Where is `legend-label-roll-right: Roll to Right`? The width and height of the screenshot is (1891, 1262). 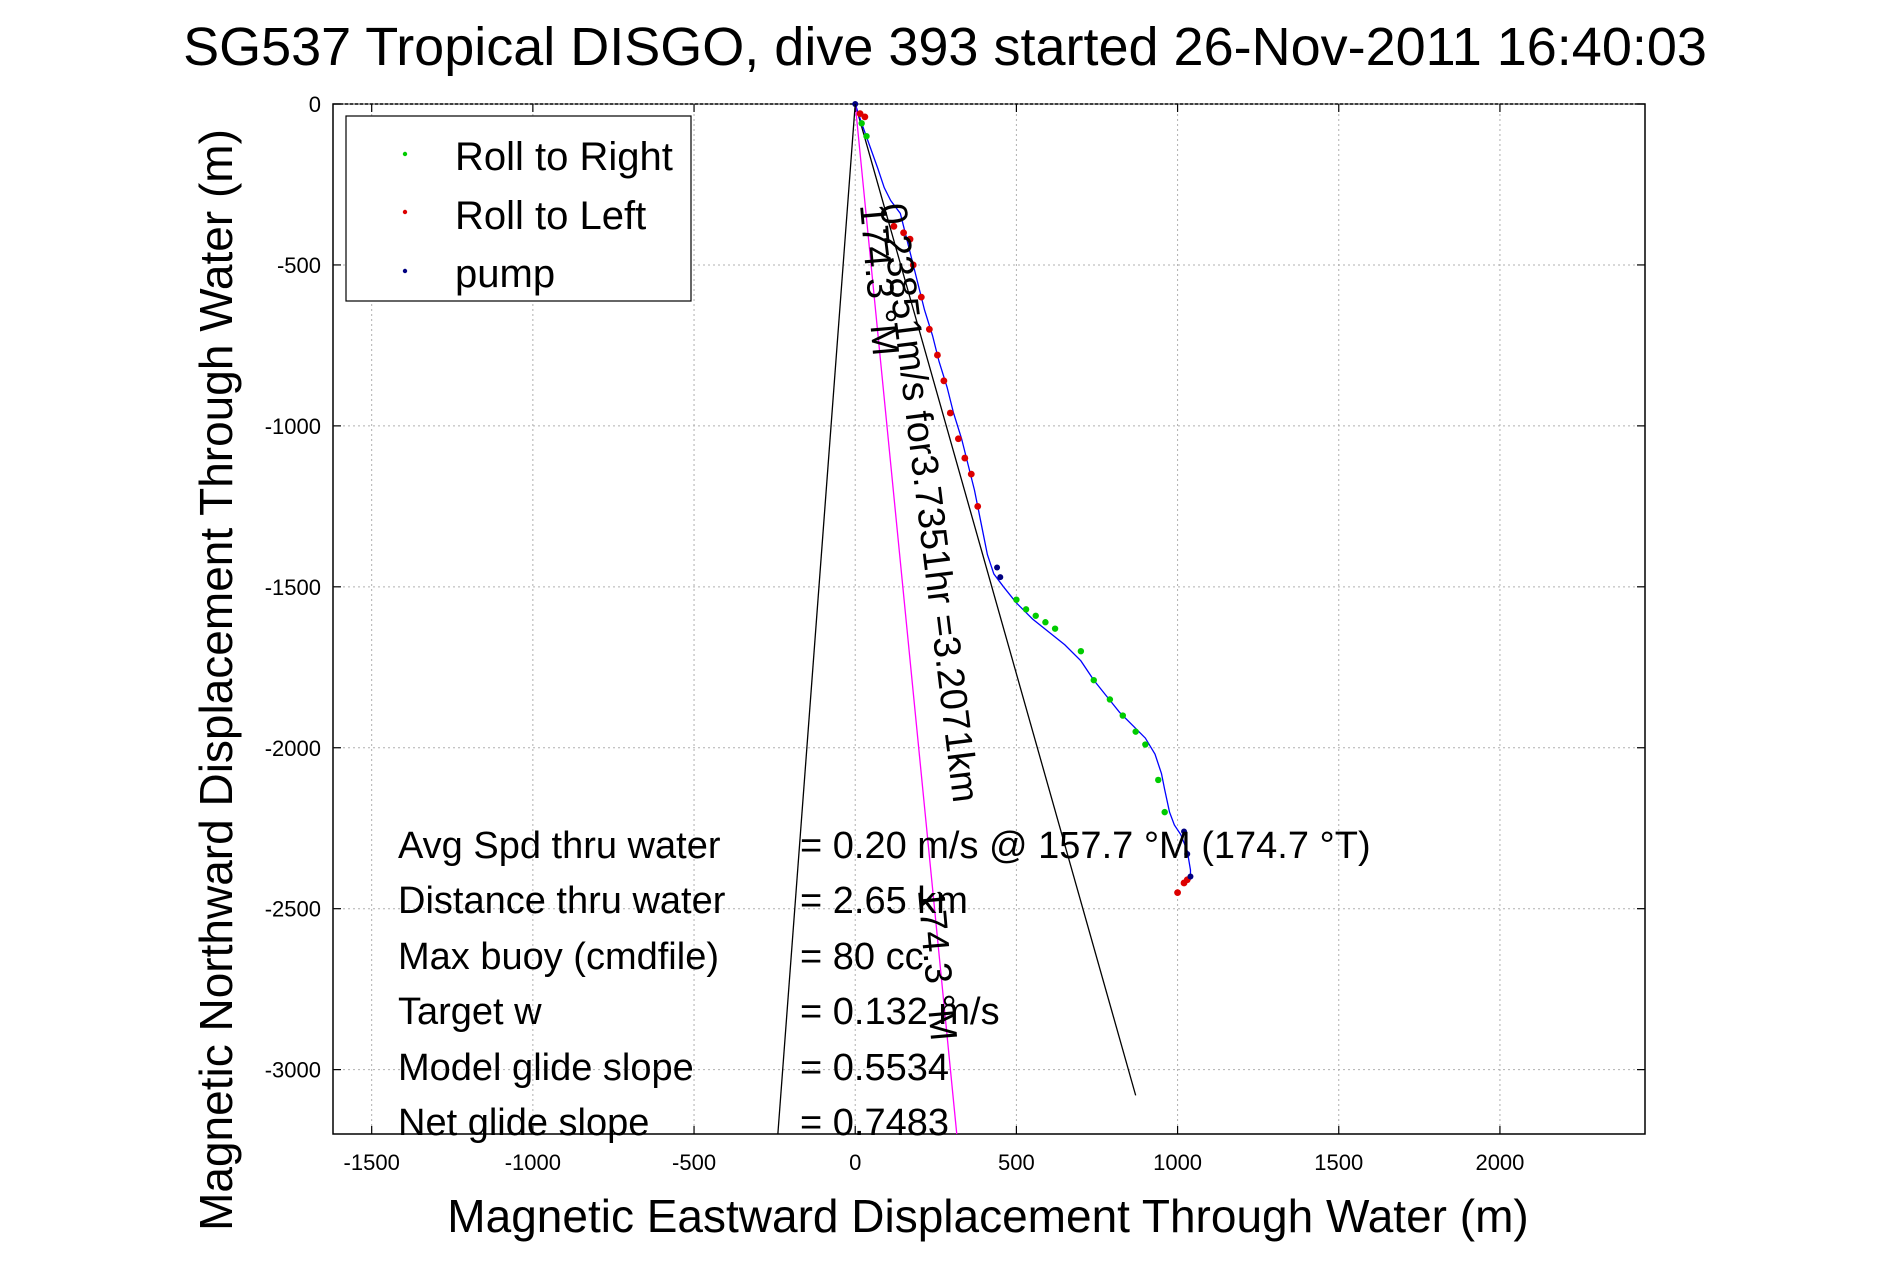
legend-label-roll-right: Roll to Right is located at coordinates (564, 157).